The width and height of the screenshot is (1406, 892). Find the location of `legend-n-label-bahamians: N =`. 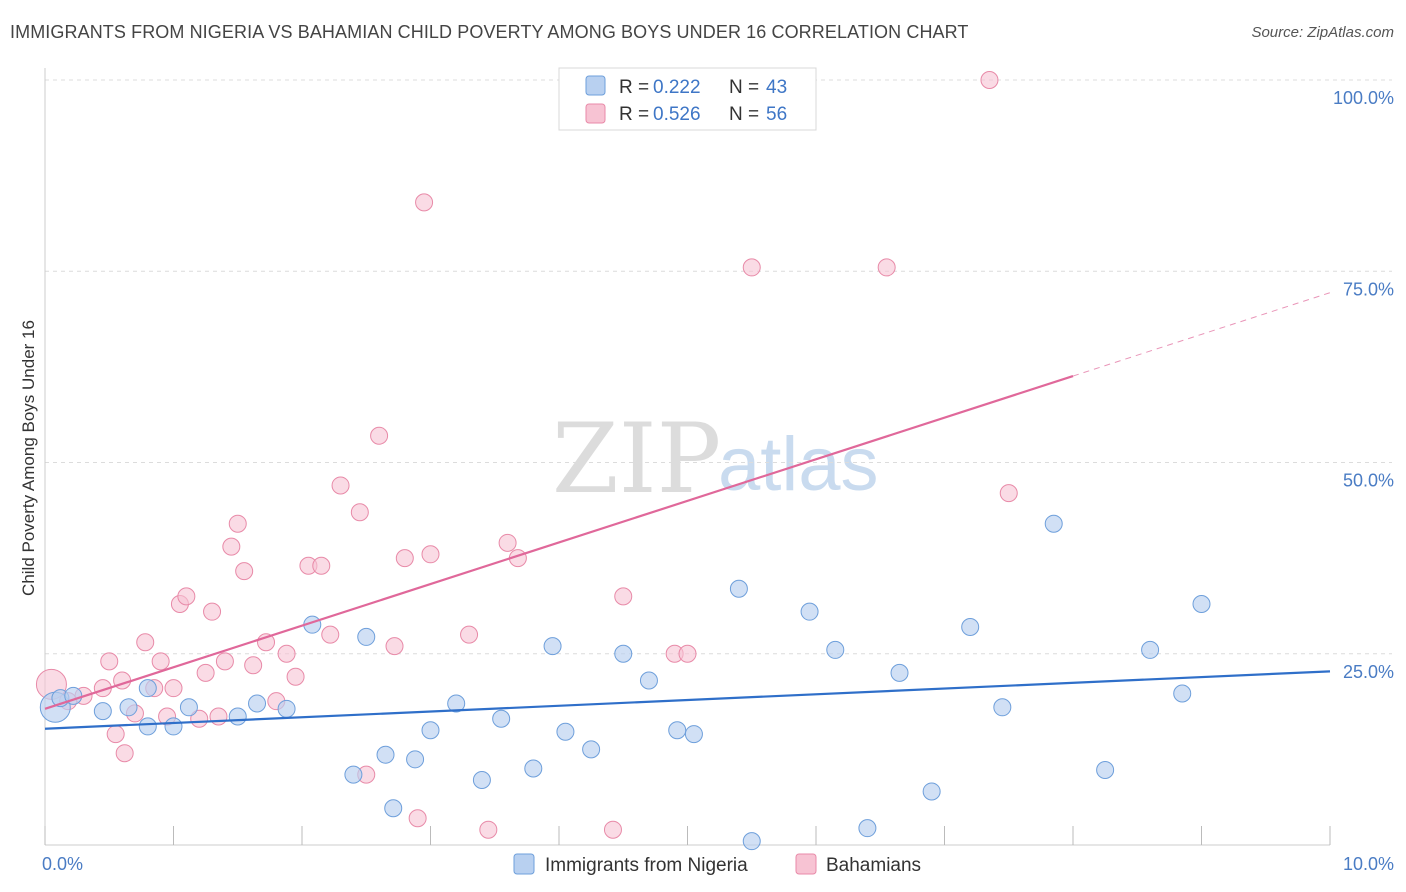

legend-n-label-bahamians: N = is located at coordinates (744, 114).